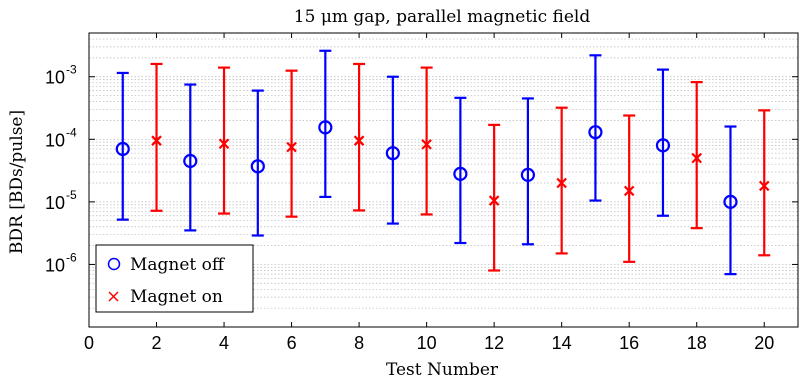  What do you see at coordinates (764, 343) in the screenshot?
I see `x-tick-label: 20` at bounding box center [764, 343].